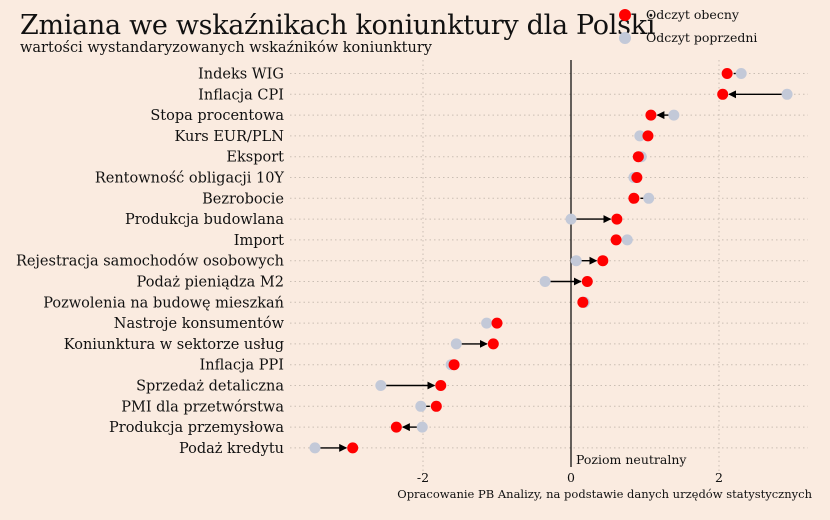 Image resolution: width=830 pixels, height=520 pixels. What do you see at coordinates (692, 14) in the screenshot?
I see `legend-label-current: Odczyt obecny` at bounding box center [692, 14].